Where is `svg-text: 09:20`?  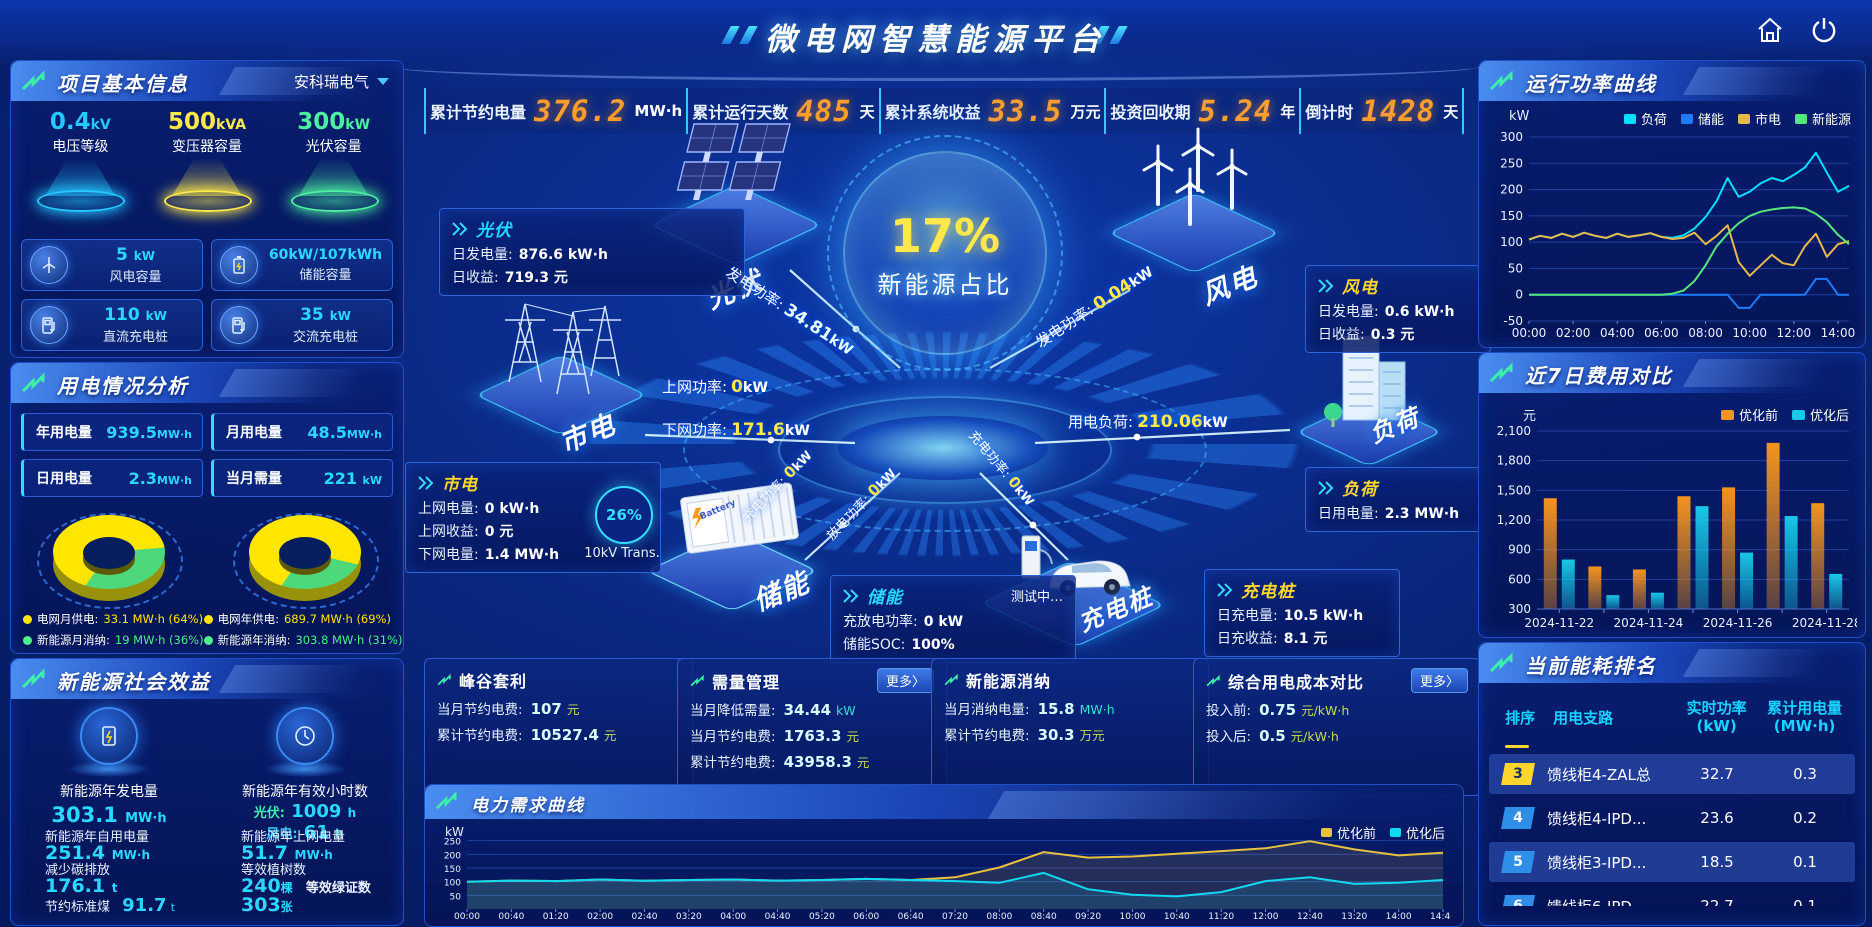 svg-text: 09:20 is located at coordinates (1088, 917).